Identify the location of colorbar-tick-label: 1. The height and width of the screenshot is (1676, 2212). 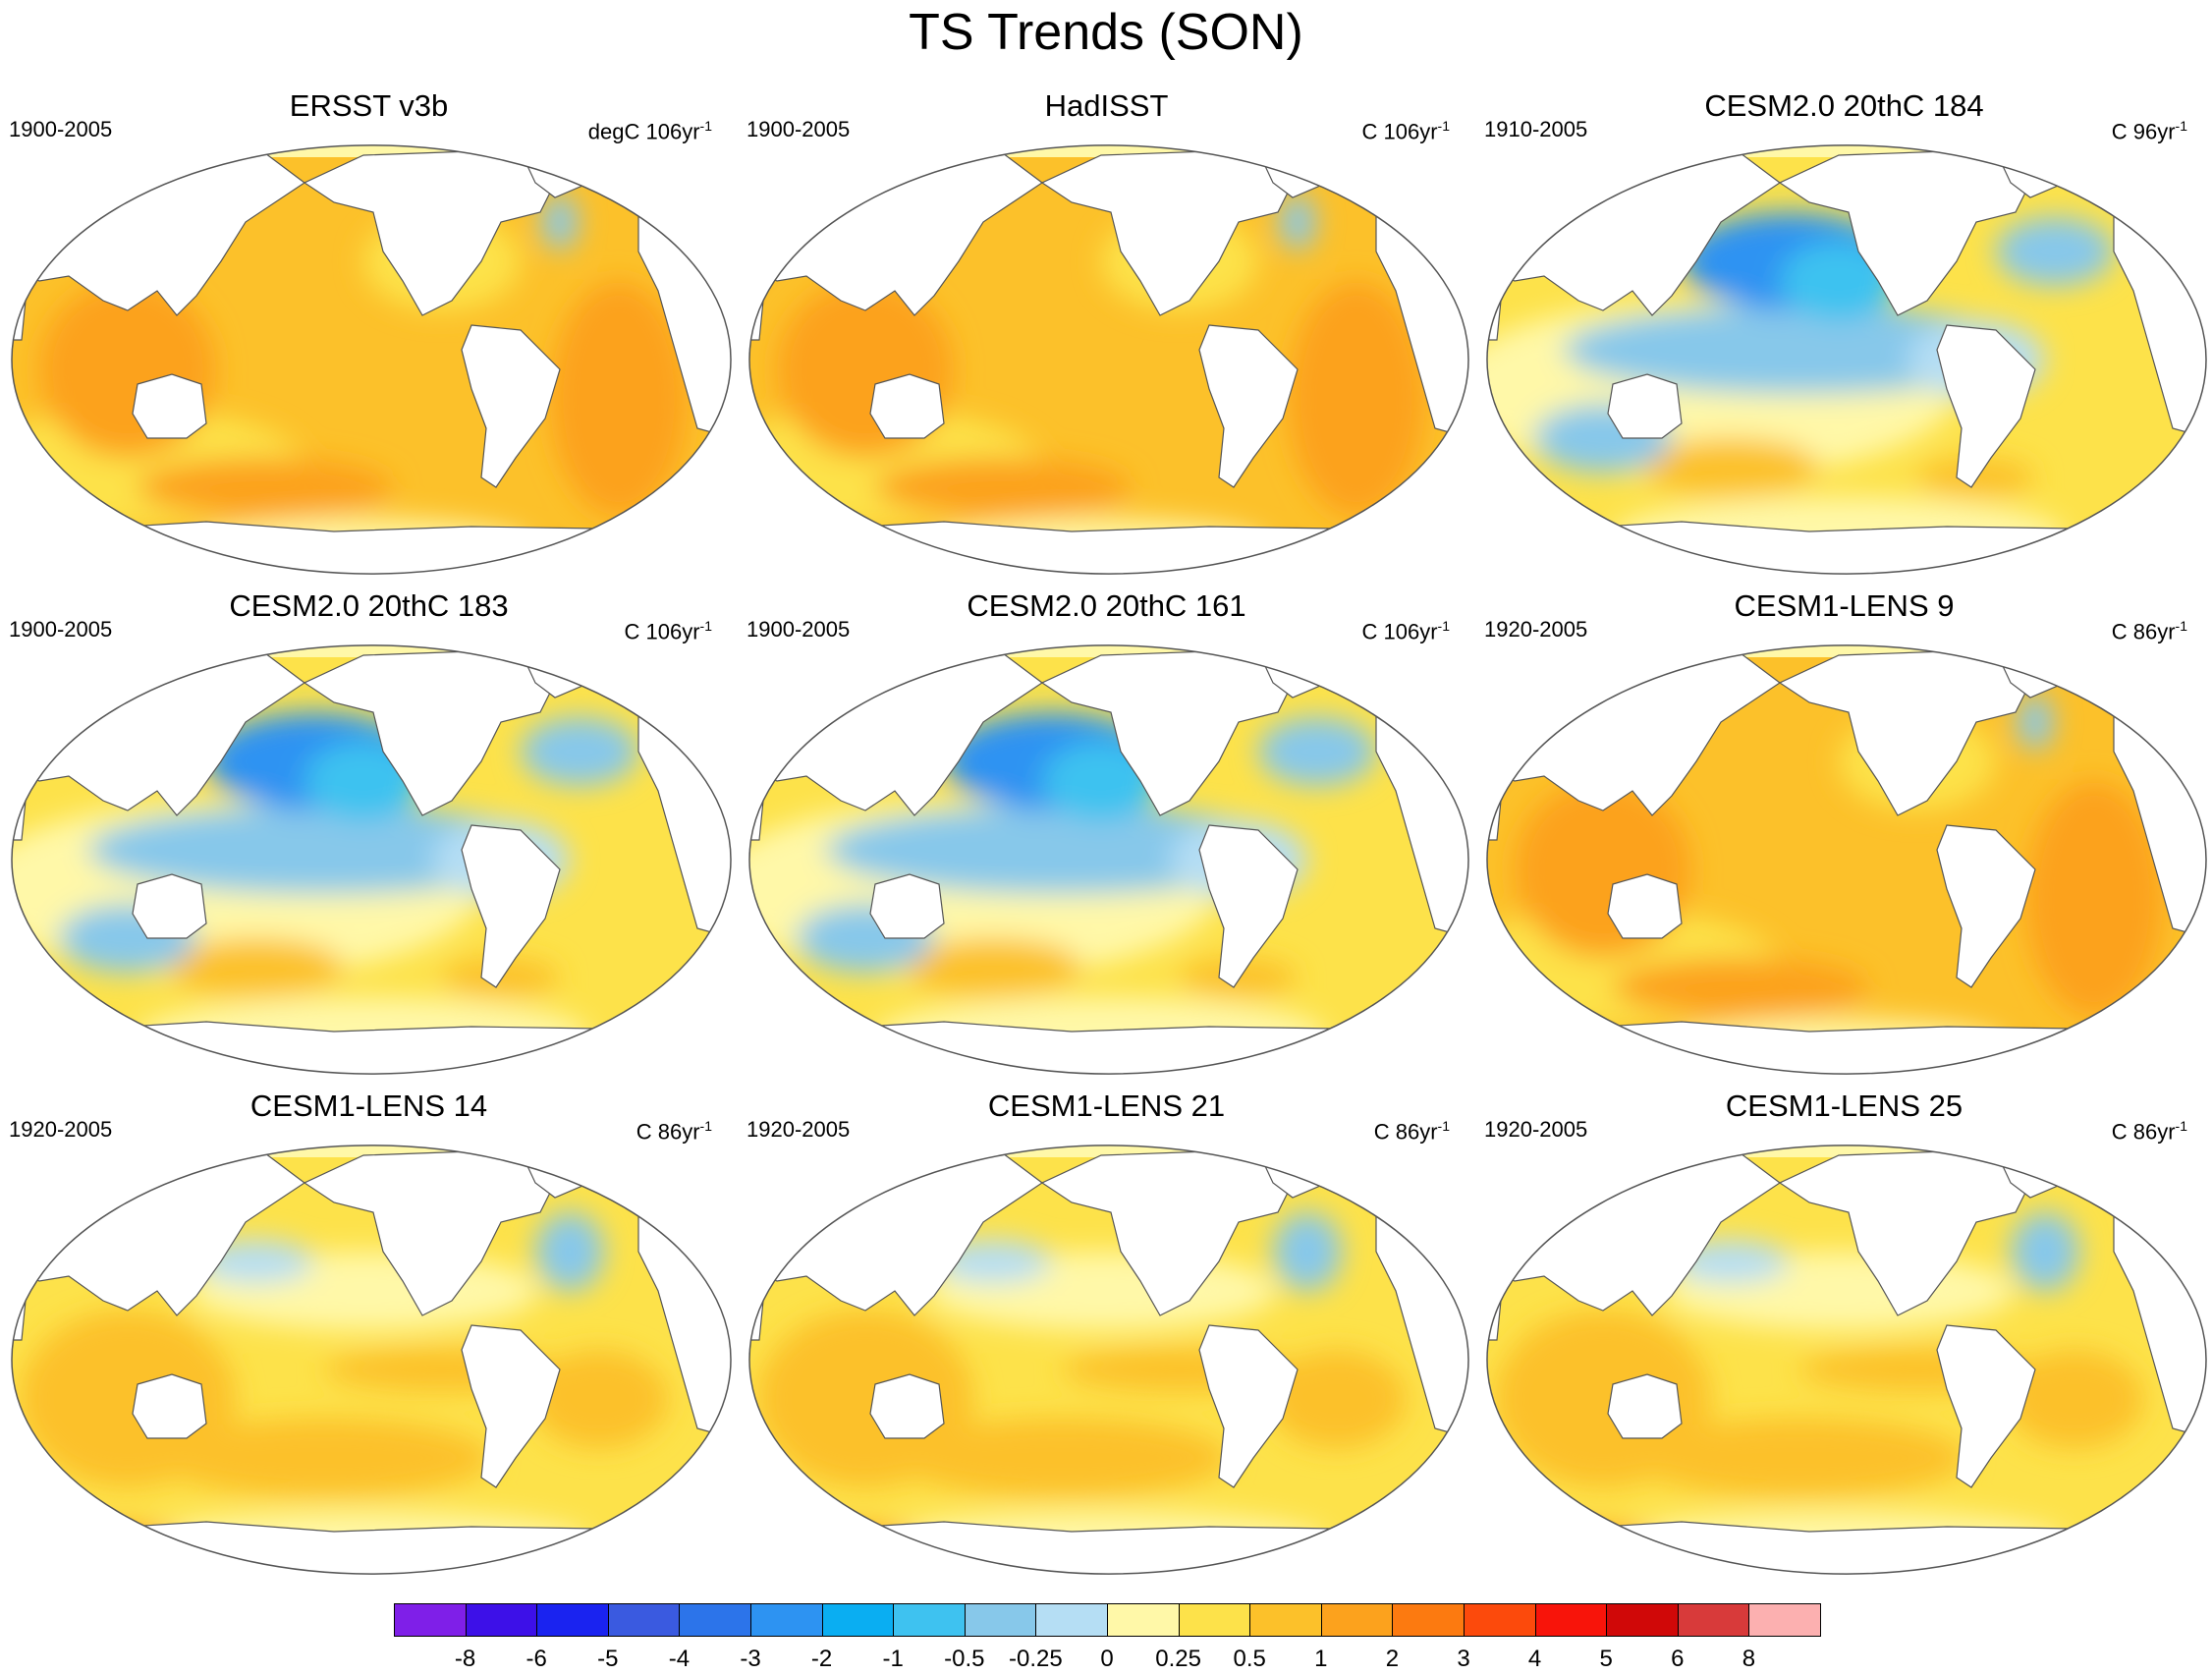
(1321, 1659).